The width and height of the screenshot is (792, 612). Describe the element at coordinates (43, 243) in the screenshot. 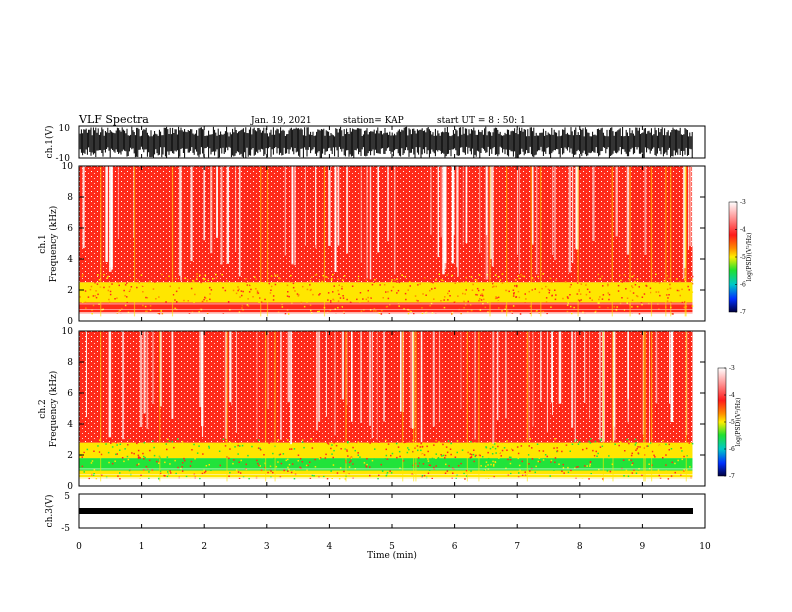

I see `ch1-spec-channel-label: ch.1` at that location.